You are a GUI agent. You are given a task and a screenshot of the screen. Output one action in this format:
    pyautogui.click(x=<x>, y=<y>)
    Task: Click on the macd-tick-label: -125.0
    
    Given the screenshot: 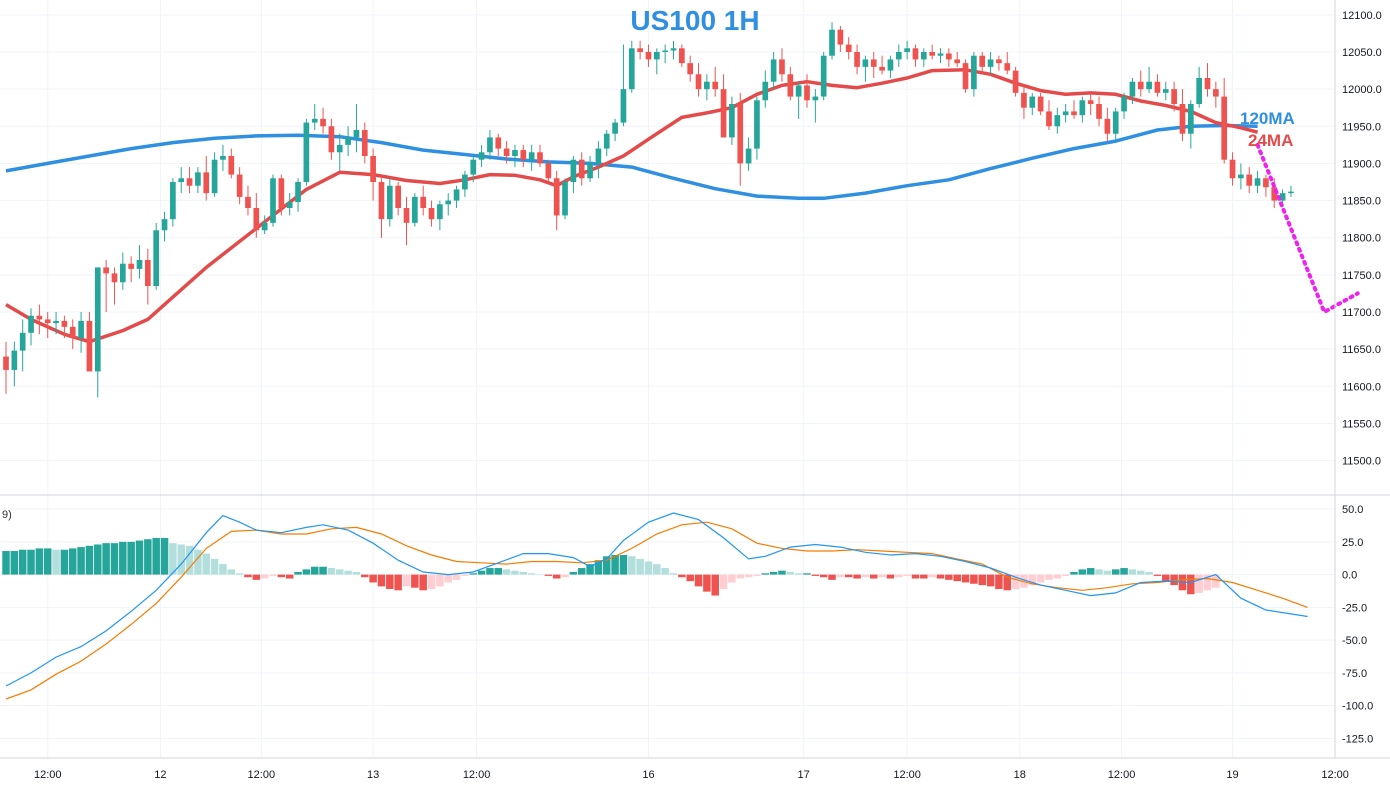 What is the action you would take?
    pyautogui.click(x=1357, y=739)
    